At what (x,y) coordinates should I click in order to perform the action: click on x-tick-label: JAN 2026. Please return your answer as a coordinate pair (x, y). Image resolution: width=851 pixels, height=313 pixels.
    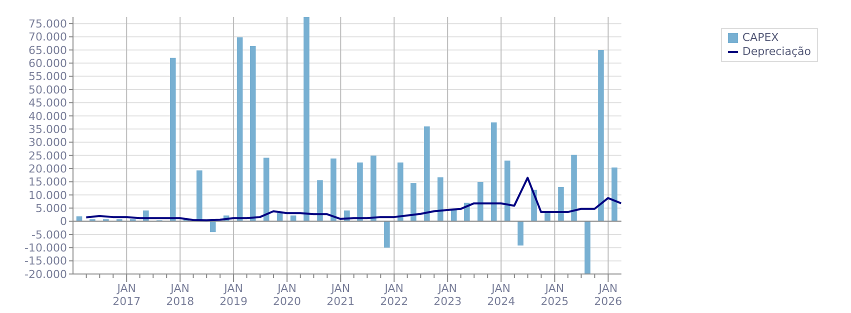
    Looking at the image, I should click on (608, 295).